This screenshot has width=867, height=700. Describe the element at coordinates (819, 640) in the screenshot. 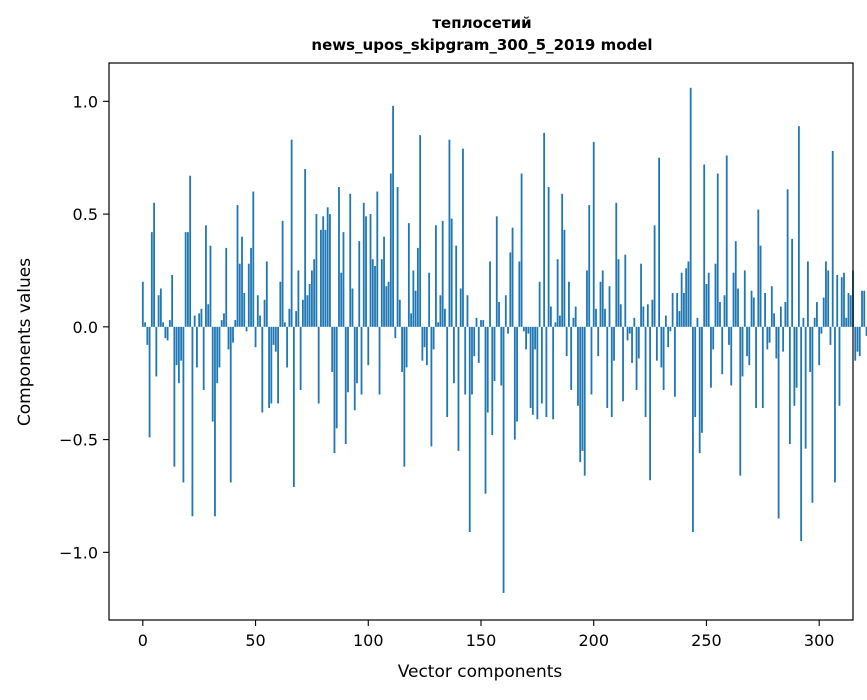

I see `x-tick-label: 300` at that location.